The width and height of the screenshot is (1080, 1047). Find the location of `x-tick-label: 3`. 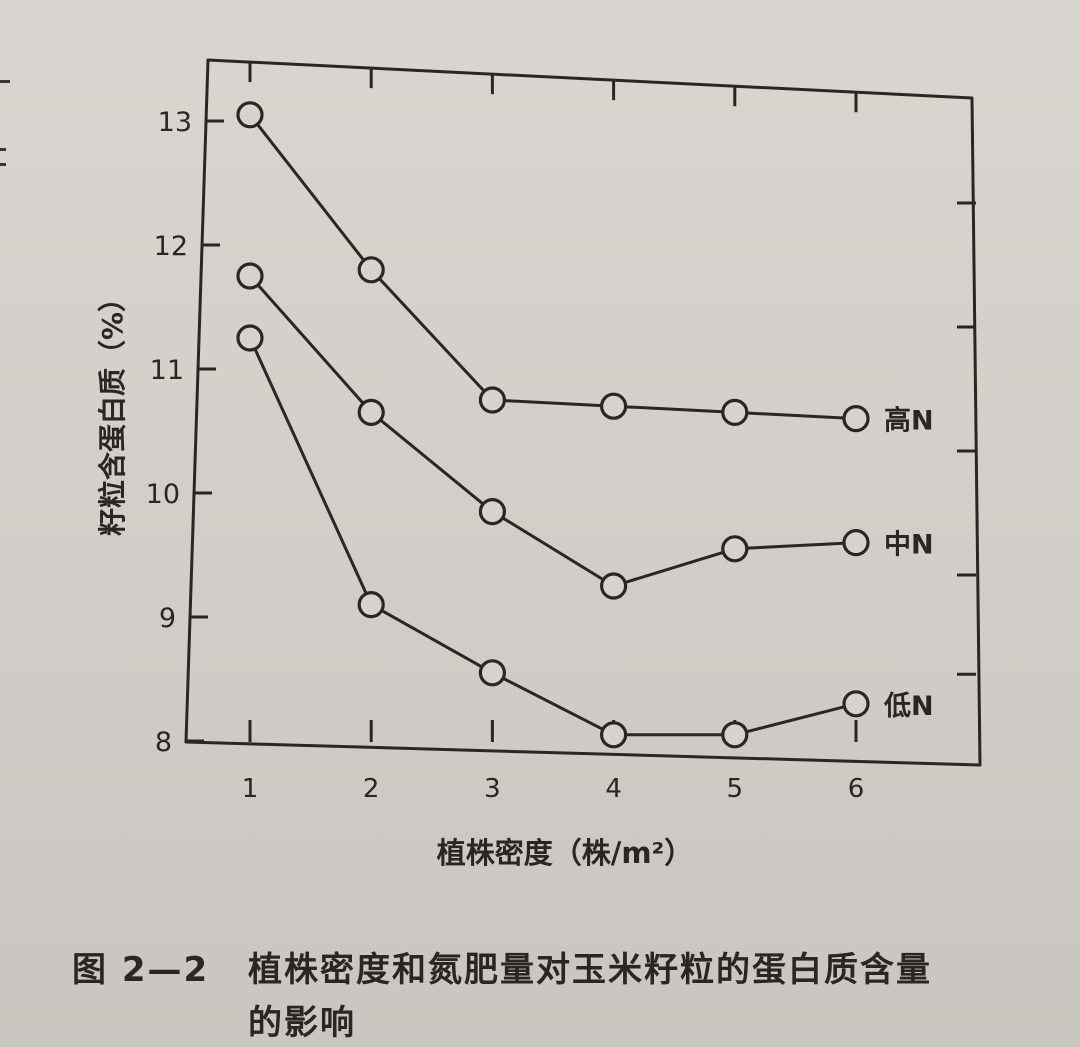

x-tick-label: 3 is located at coordinates (492, 789).